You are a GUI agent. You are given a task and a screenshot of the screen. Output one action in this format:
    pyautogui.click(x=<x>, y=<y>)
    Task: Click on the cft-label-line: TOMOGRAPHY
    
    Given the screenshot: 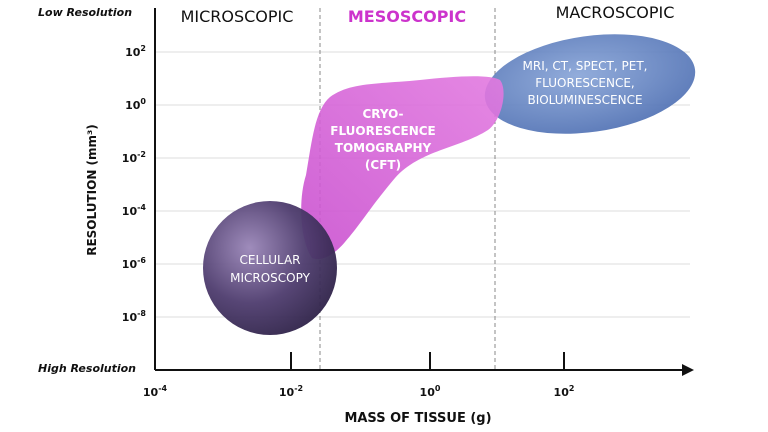 What is the action you would take?
    pyautogui.click(x=383, y=148)
    